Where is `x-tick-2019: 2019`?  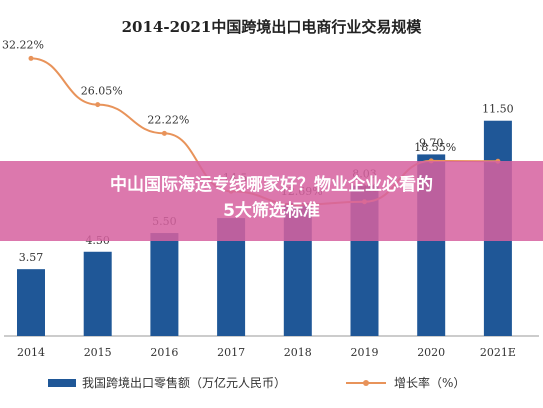
x-tick-2019: 2019 is located at coordinates (365, 352).